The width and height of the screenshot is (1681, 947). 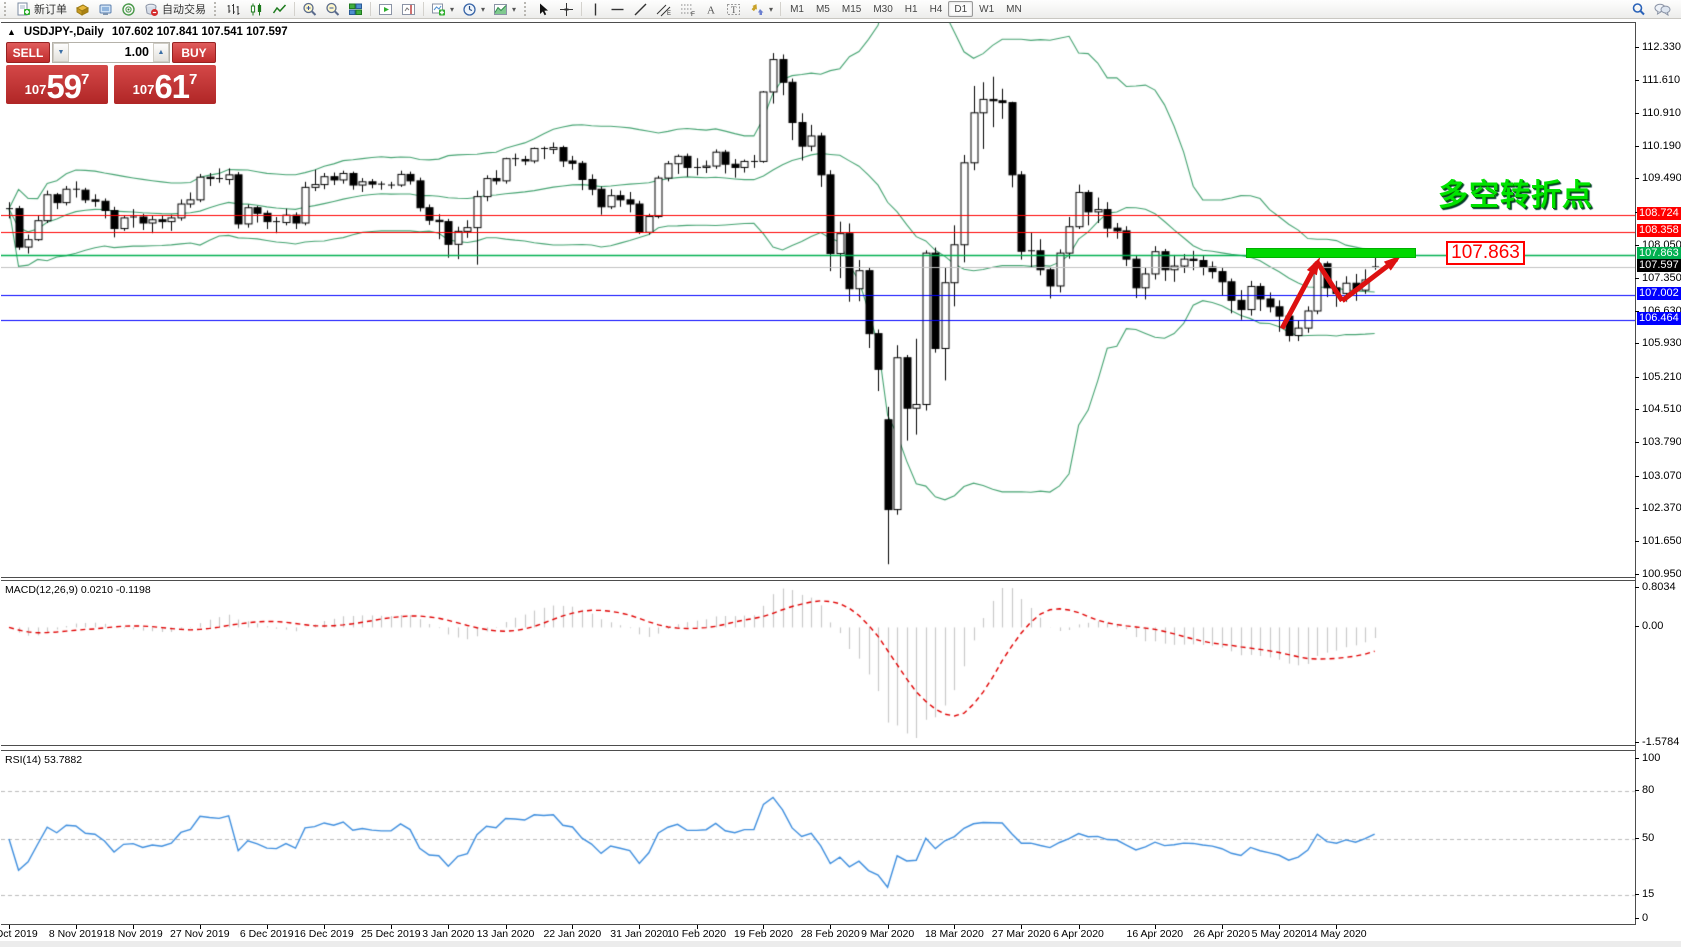 What do you see at coordinates (693, 14) in the screenshot?
I see `svg-text: F` at bounding box center [693, 14].